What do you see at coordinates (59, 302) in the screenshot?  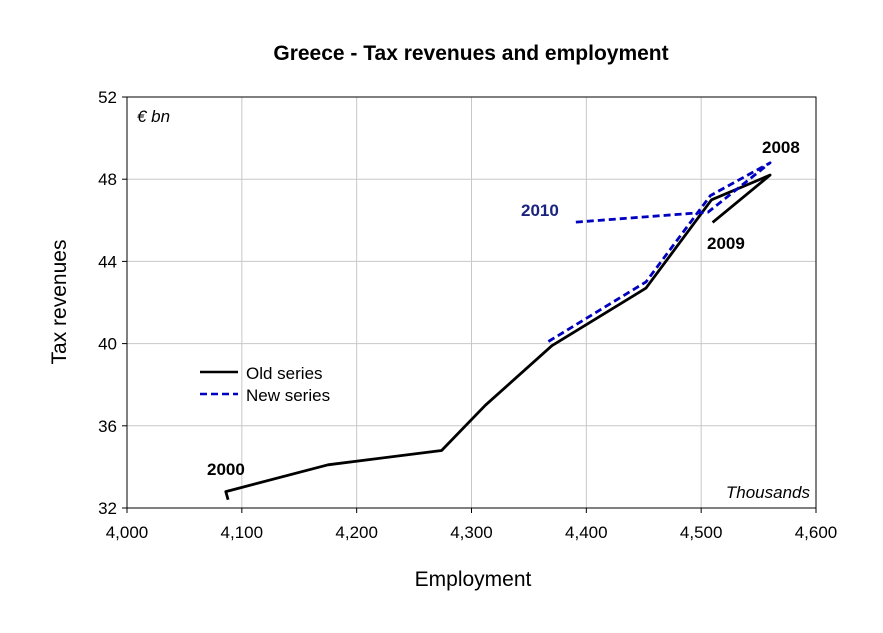 I see `y-axis-title: Tax revenues` at bounding box center [59, 302].